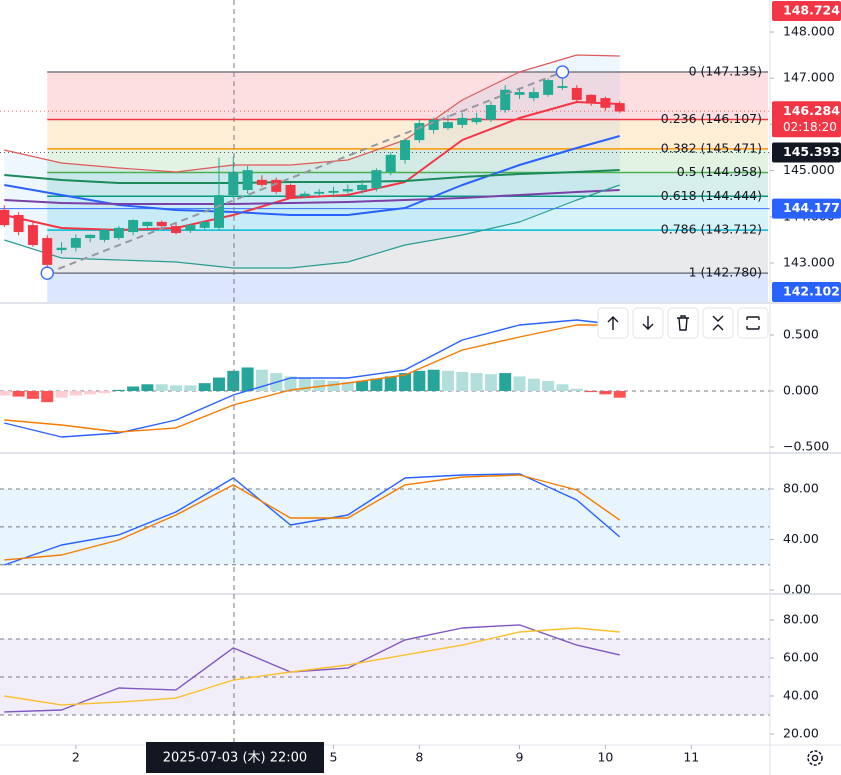  What do you see at coordinates (806, 445) in the screenshot?
I see `y-tick-label: −0.500` at bounding box center [806, 445].